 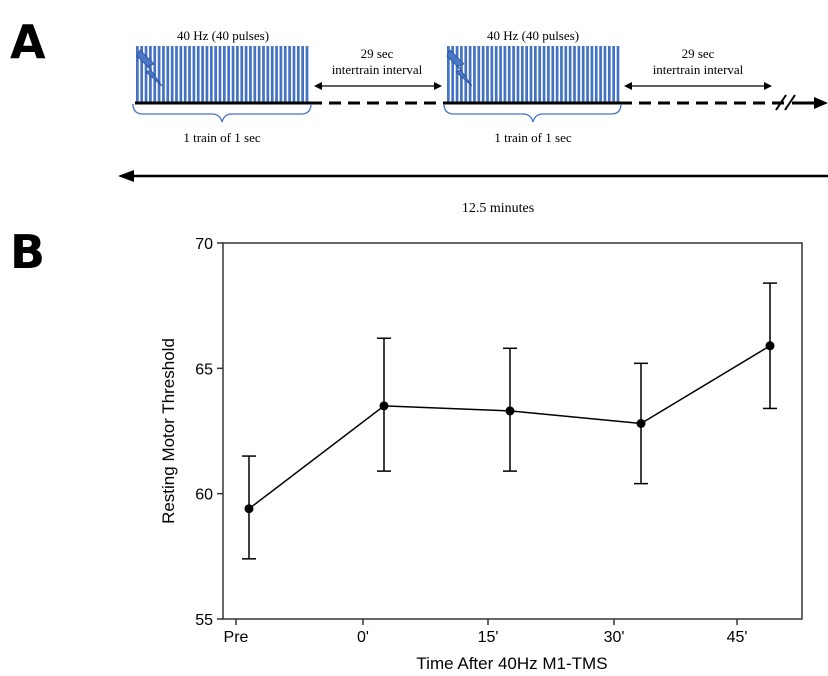 I want to click on x-tick-label: 15', so click(x=488, y=637).